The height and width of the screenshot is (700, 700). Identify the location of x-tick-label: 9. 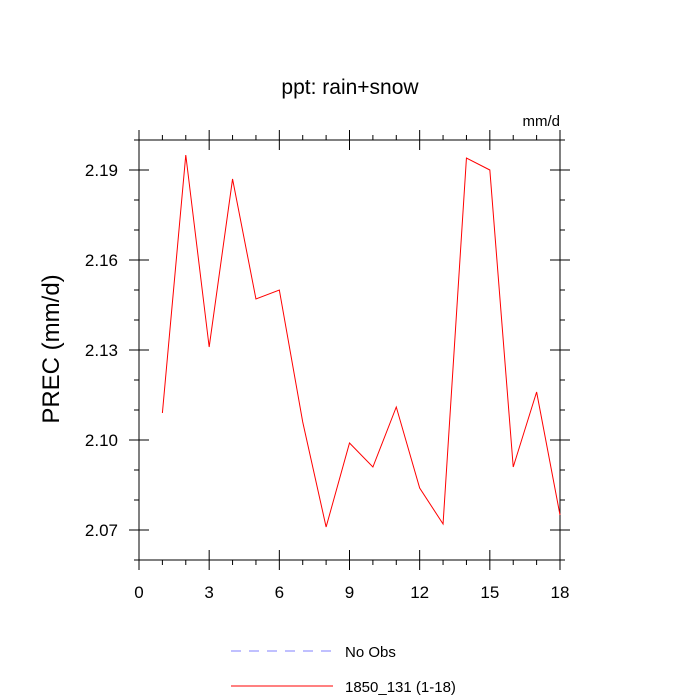
(349, 592).